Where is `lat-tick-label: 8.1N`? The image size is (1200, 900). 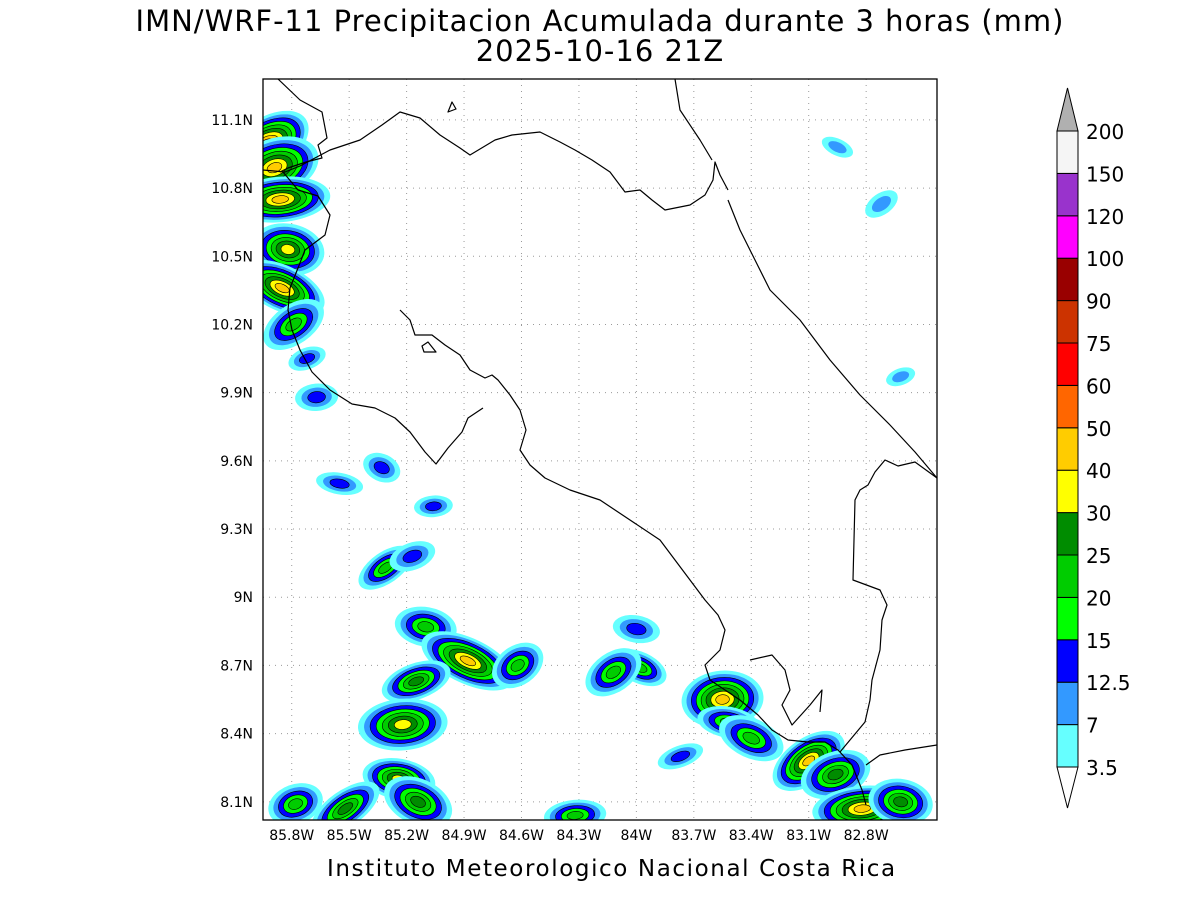 lat-tick-label: 8.1N is located at coordinates (236, 803).